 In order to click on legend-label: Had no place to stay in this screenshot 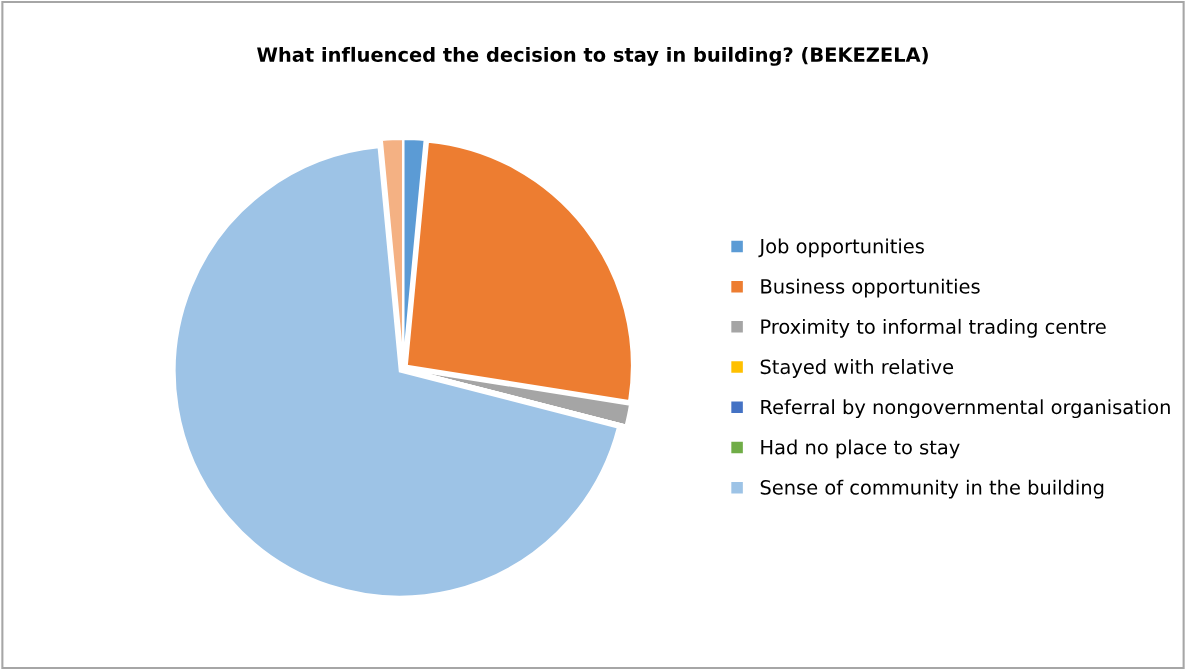, I will do `click(860, 449)`.